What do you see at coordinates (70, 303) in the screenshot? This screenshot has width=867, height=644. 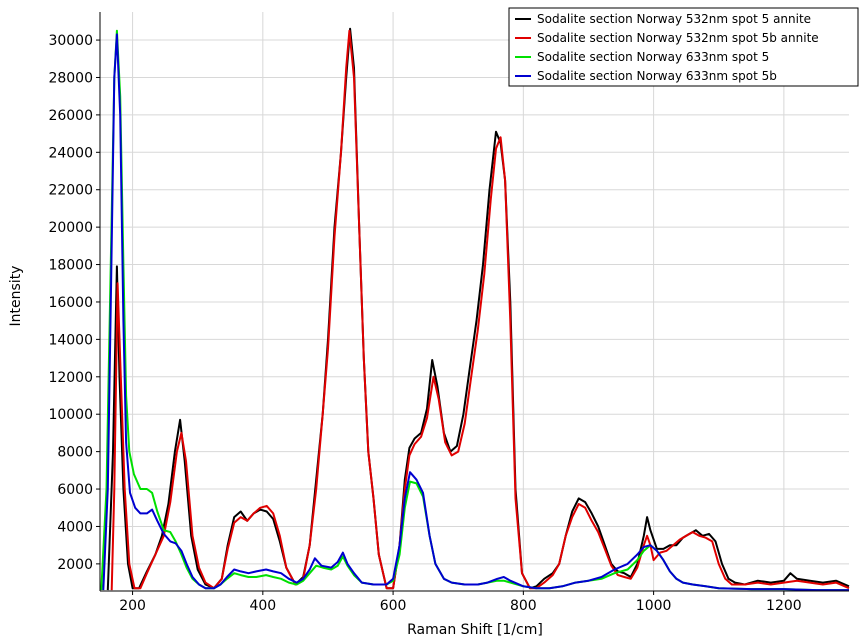 I see `y-tick-label: 16000` at bounding box center [70, 303].